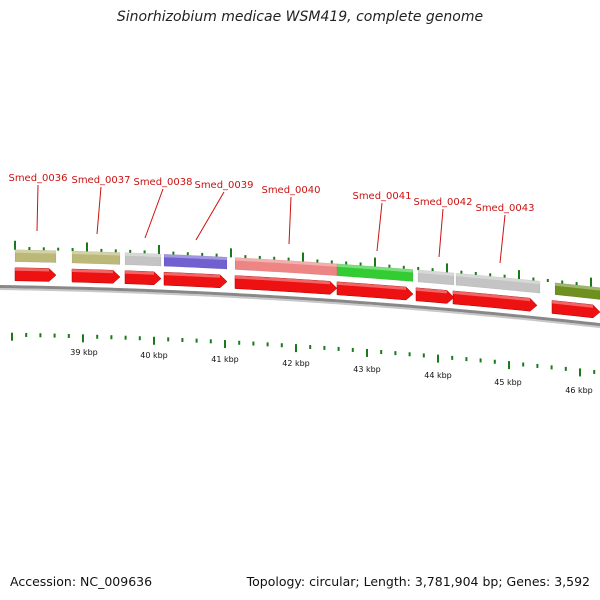 Image resolution: width=600 pixels, height=600 pixels. Describe the element at coordinates (84, 352) in the screenshot. I see `scale-label: 39 kbp` at that location.